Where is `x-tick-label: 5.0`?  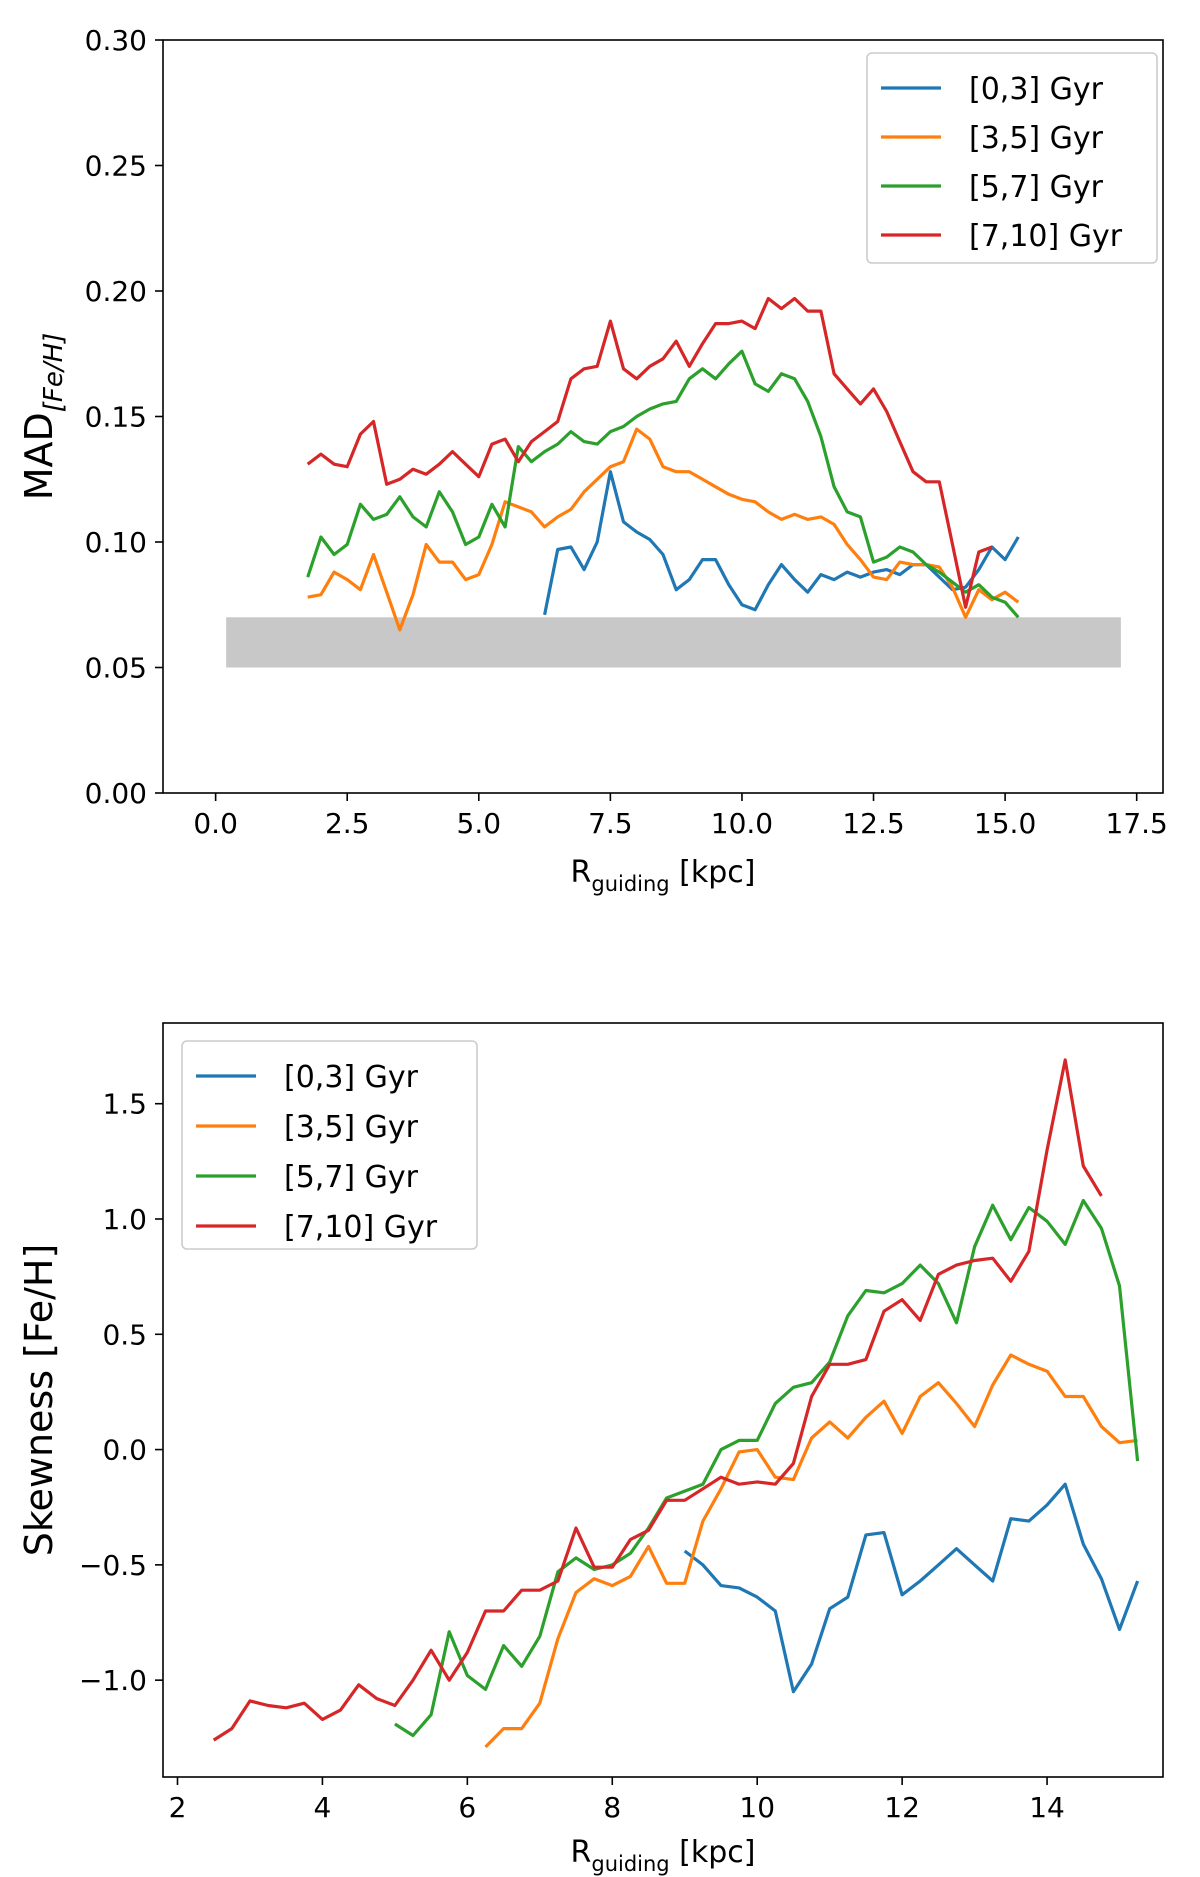 x-tick-label: 5.0 is located at coordinates (479, 823).